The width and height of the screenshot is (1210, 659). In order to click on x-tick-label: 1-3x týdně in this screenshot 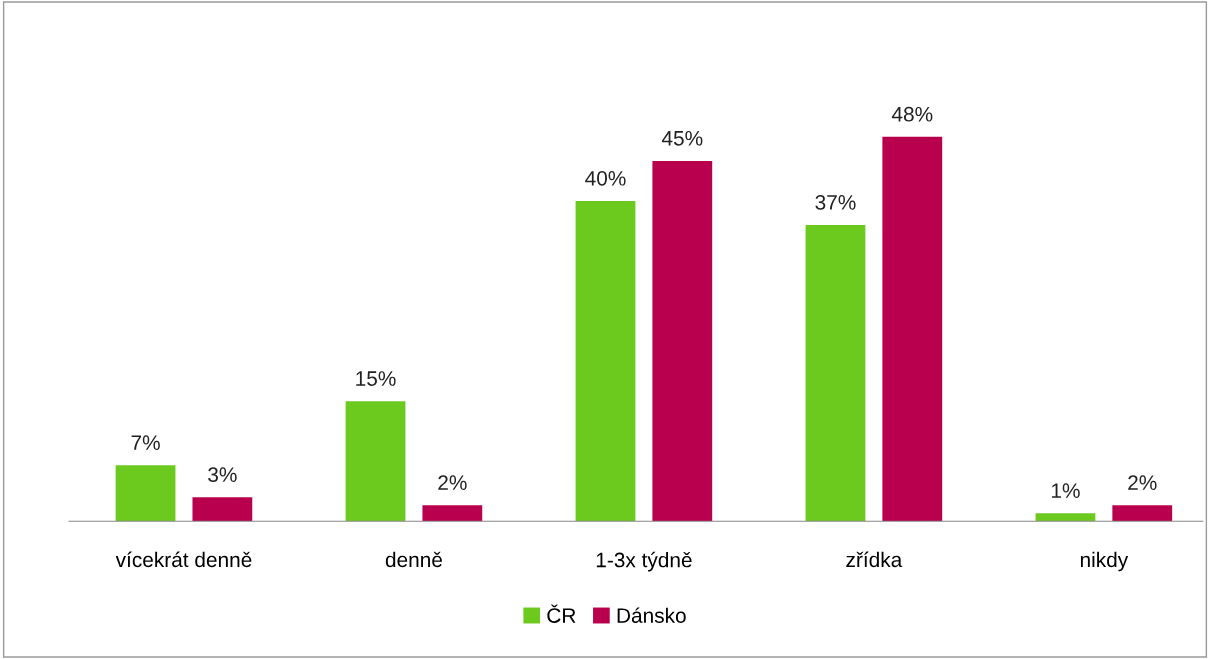, I will do `click(644, 561)`.